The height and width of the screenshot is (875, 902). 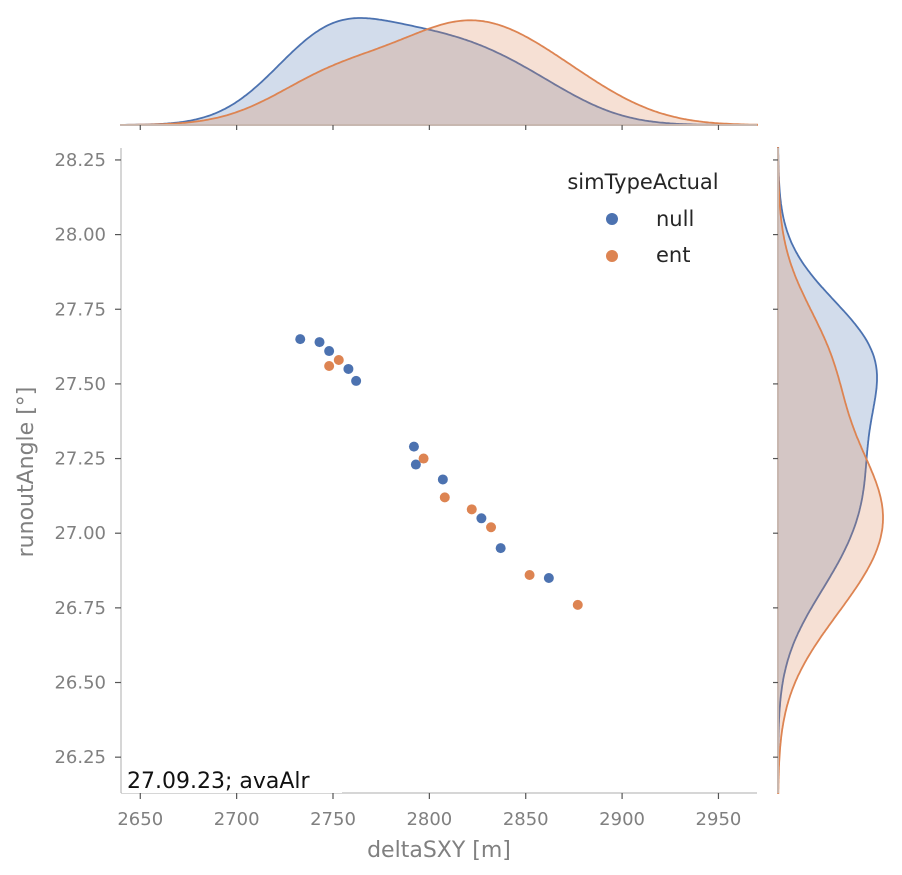 I want to click on y-tick-label: 28.00, so click(x=80, y=235).